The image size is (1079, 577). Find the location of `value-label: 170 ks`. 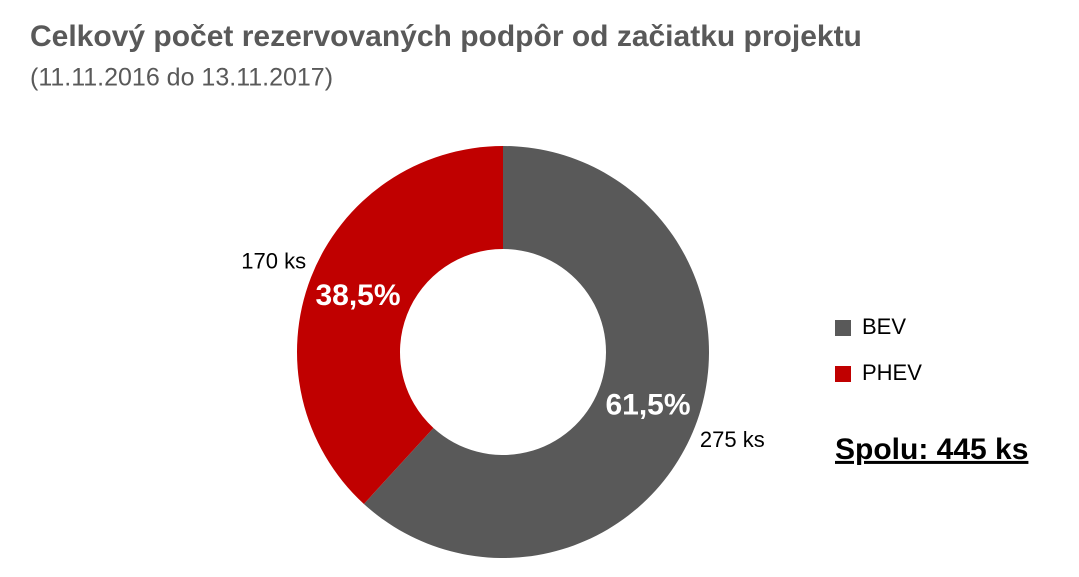

value-label: 170 ks is located at coordinates (273, 261).